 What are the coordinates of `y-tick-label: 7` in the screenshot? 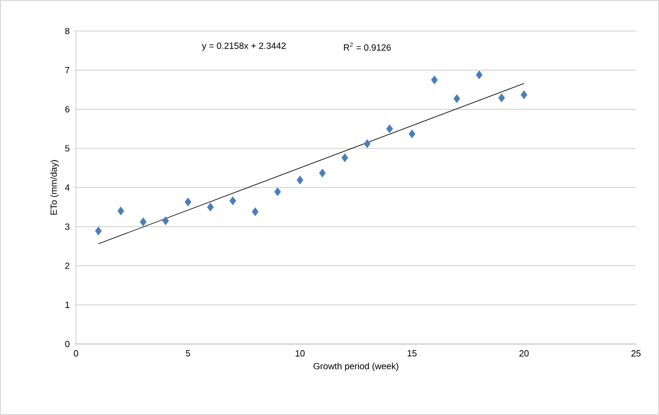 It's located at (67, 70).